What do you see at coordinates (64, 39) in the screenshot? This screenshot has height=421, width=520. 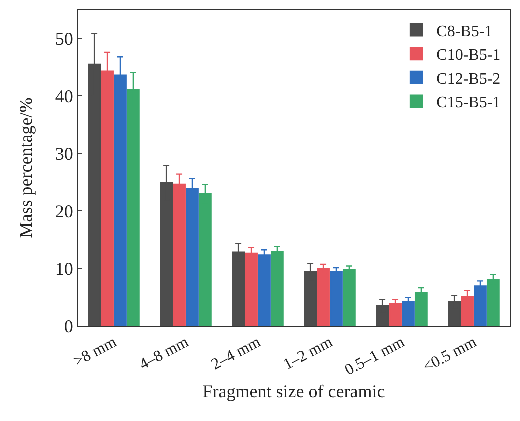 I see `y-tick-label: 50` at bounding box center [64, 39].